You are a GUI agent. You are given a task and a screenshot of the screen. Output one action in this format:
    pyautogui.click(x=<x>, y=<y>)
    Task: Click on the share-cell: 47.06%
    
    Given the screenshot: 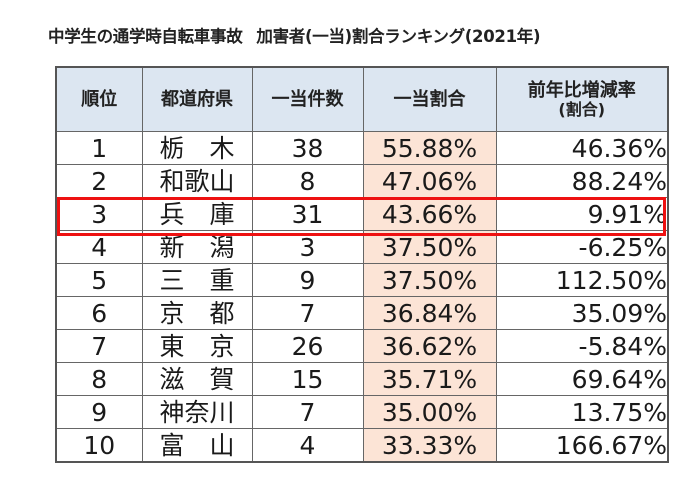 What is the action you would take?
    pyautogui.click(x=429, y=181)
    